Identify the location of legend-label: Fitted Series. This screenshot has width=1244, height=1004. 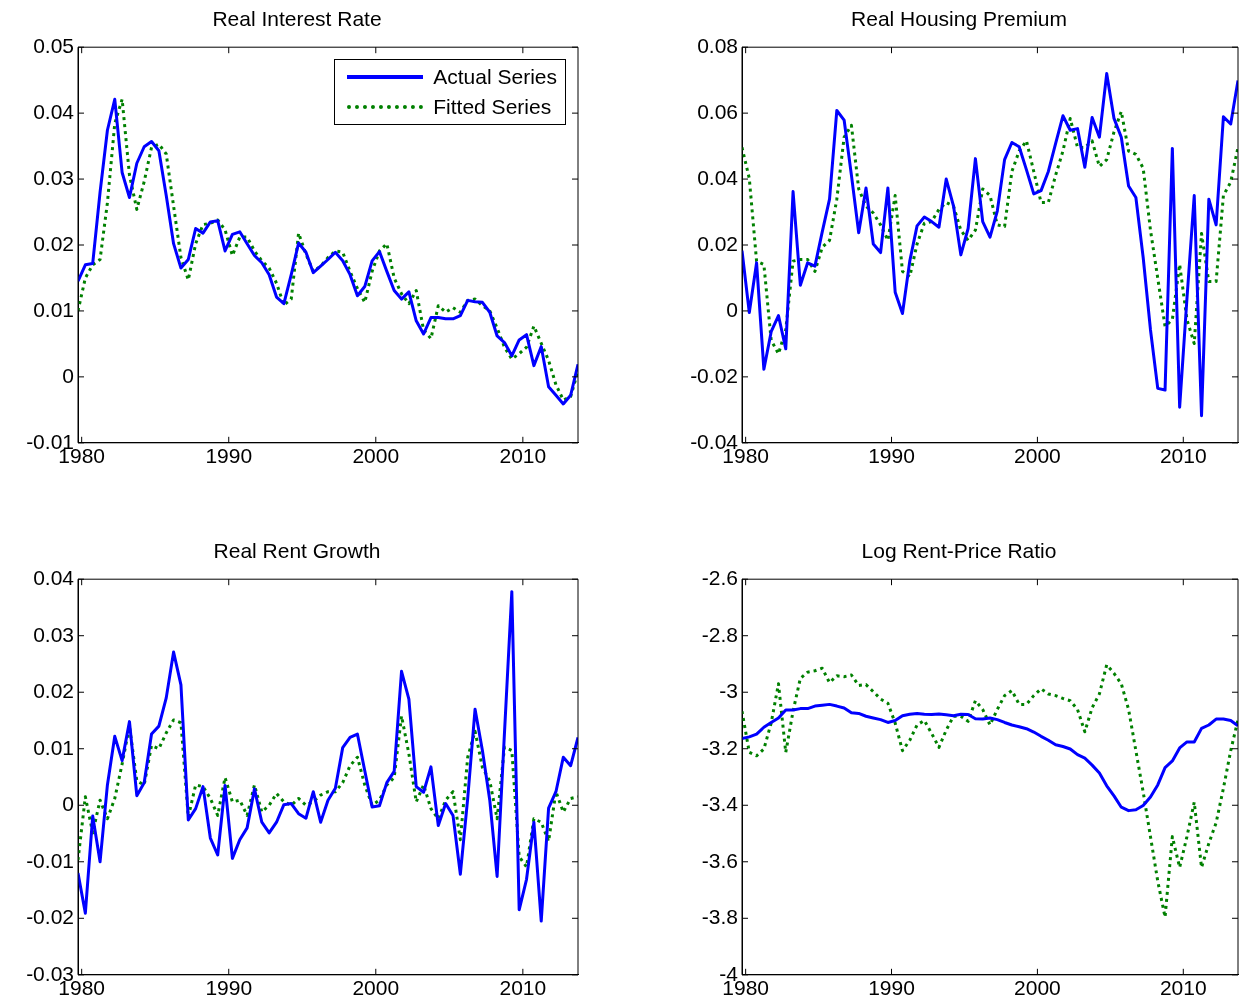
(492, 107).